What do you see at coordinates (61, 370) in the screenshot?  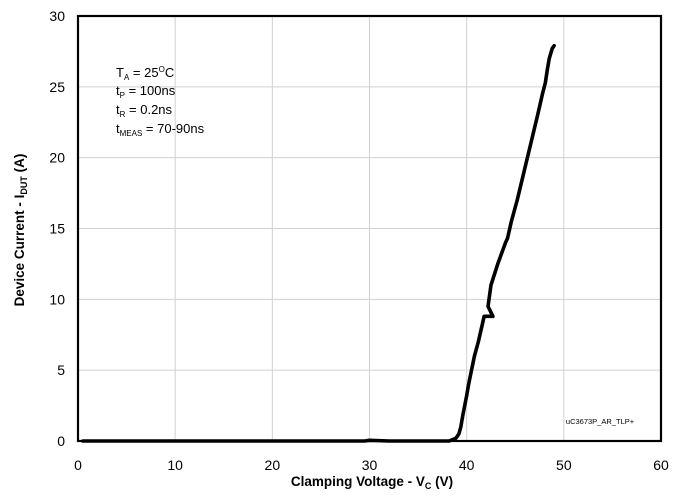 I see `y-tick-label: 5` at bounding box center [61, 370].